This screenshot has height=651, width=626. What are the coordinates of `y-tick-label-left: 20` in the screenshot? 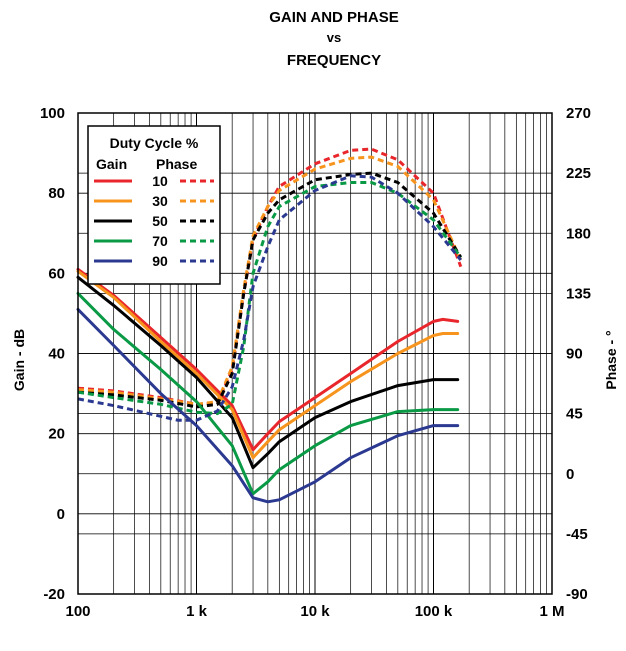 It's located at (56, 434).